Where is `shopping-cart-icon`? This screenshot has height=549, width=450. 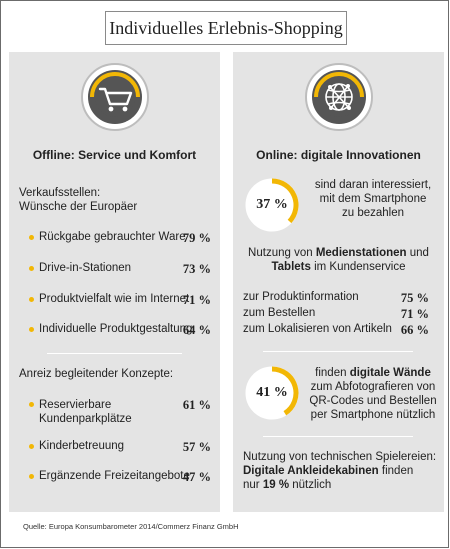 shopping-cart-icon is located at coordinates (115, 97).